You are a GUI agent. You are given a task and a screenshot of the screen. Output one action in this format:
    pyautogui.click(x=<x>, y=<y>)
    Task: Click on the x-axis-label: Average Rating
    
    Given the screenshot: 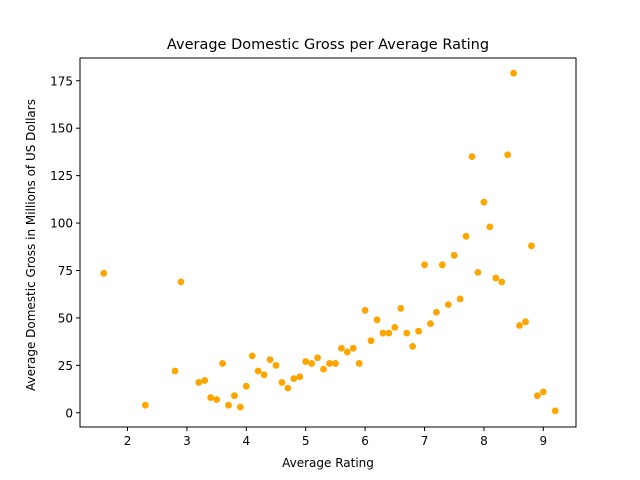 What is the action you would take?
    pyautogui.click(x=328, y=463)
    